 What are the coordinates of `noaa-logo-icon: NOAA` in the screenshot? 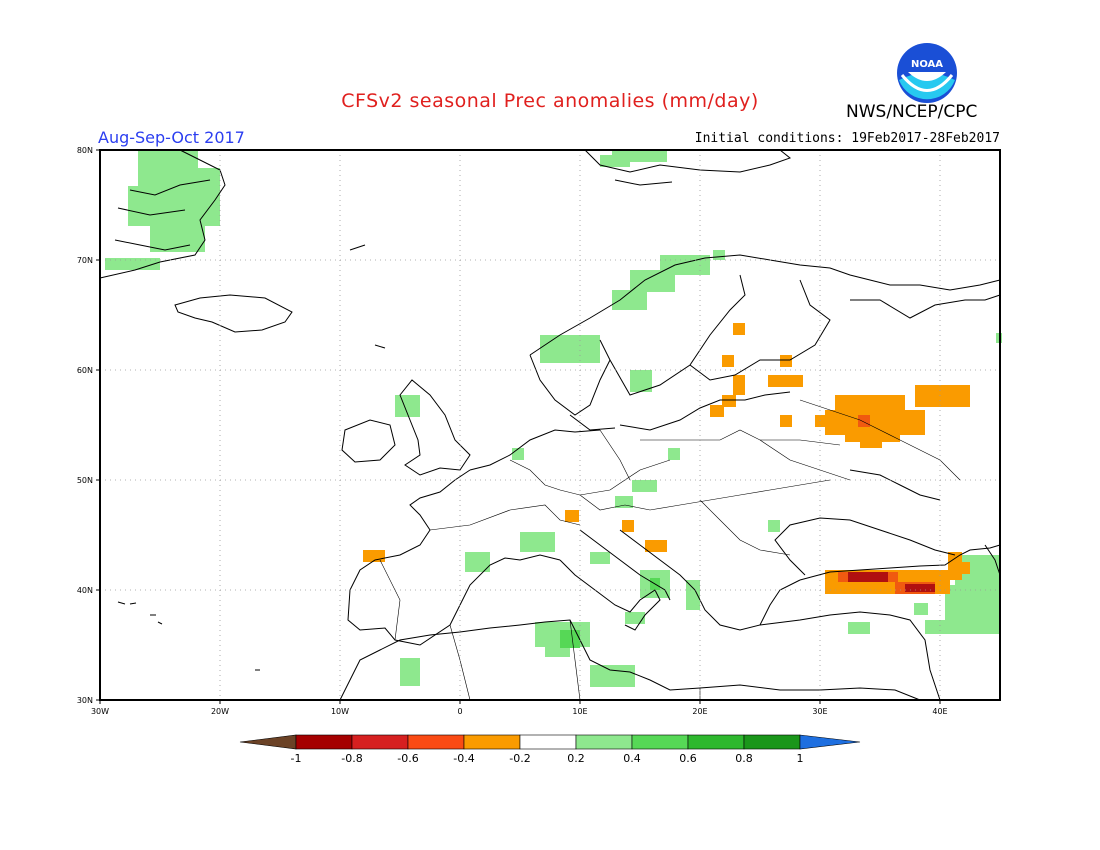 It's located at (927, 73).